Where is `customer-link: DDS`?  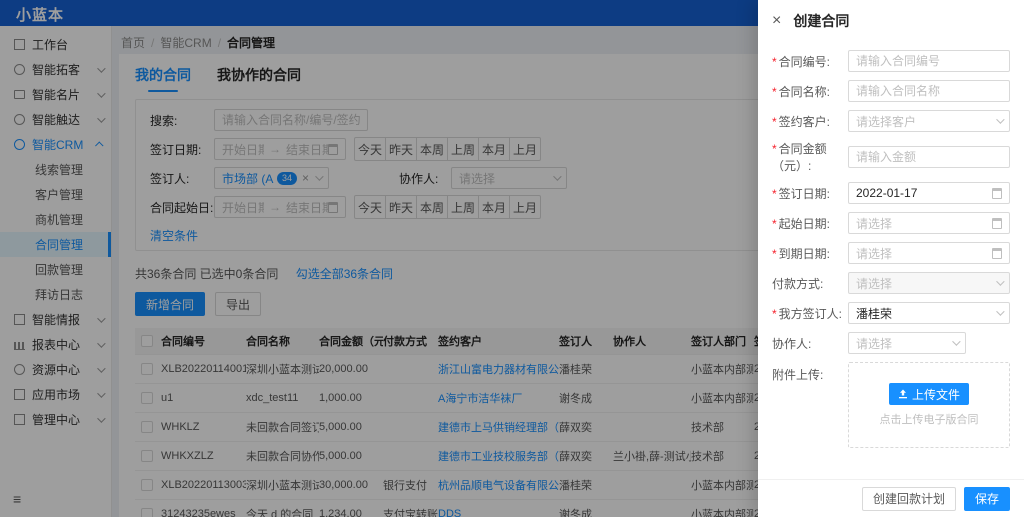
customer-link: DDS is located at coordinates (450, 512).